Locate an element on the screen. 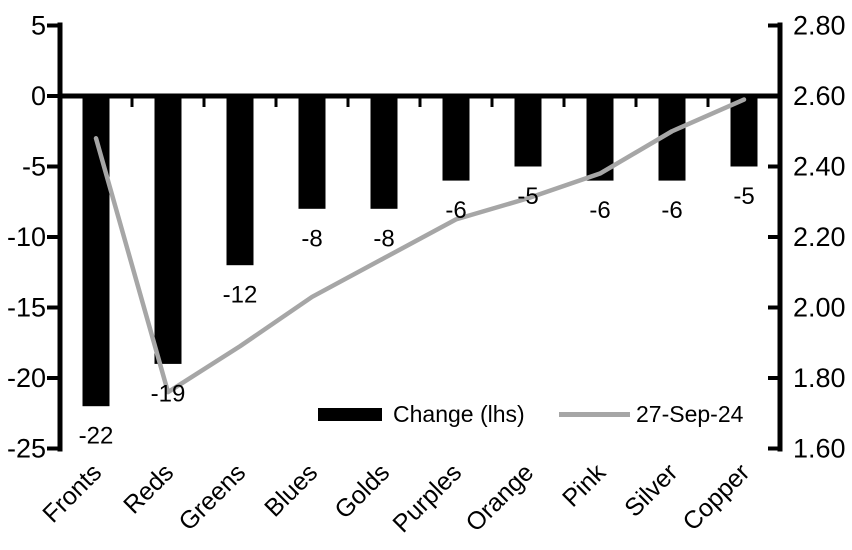 The image size is (852, 550). bar-data-label-fronts: -22 is located at coordinates (96, 436).